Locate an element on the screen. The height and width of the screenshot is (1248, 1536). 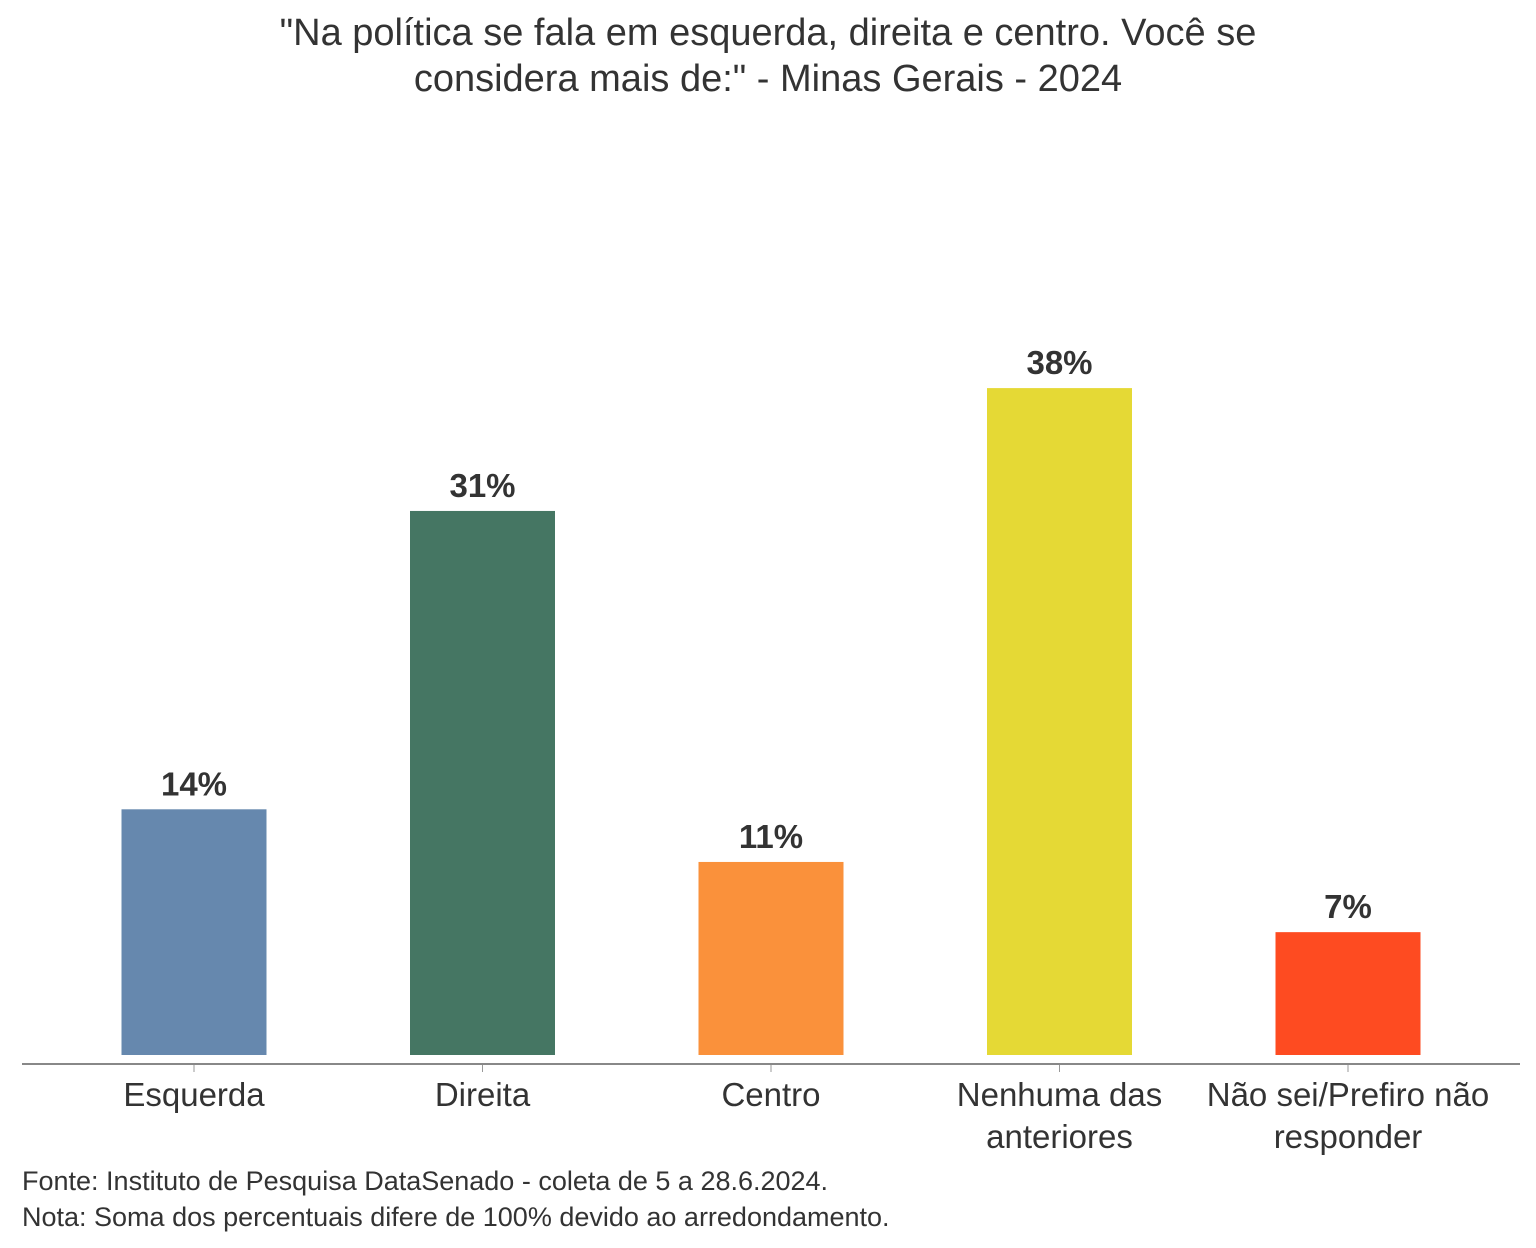
x-tick-label-1: Direita is located at coordinates (483, 1094).